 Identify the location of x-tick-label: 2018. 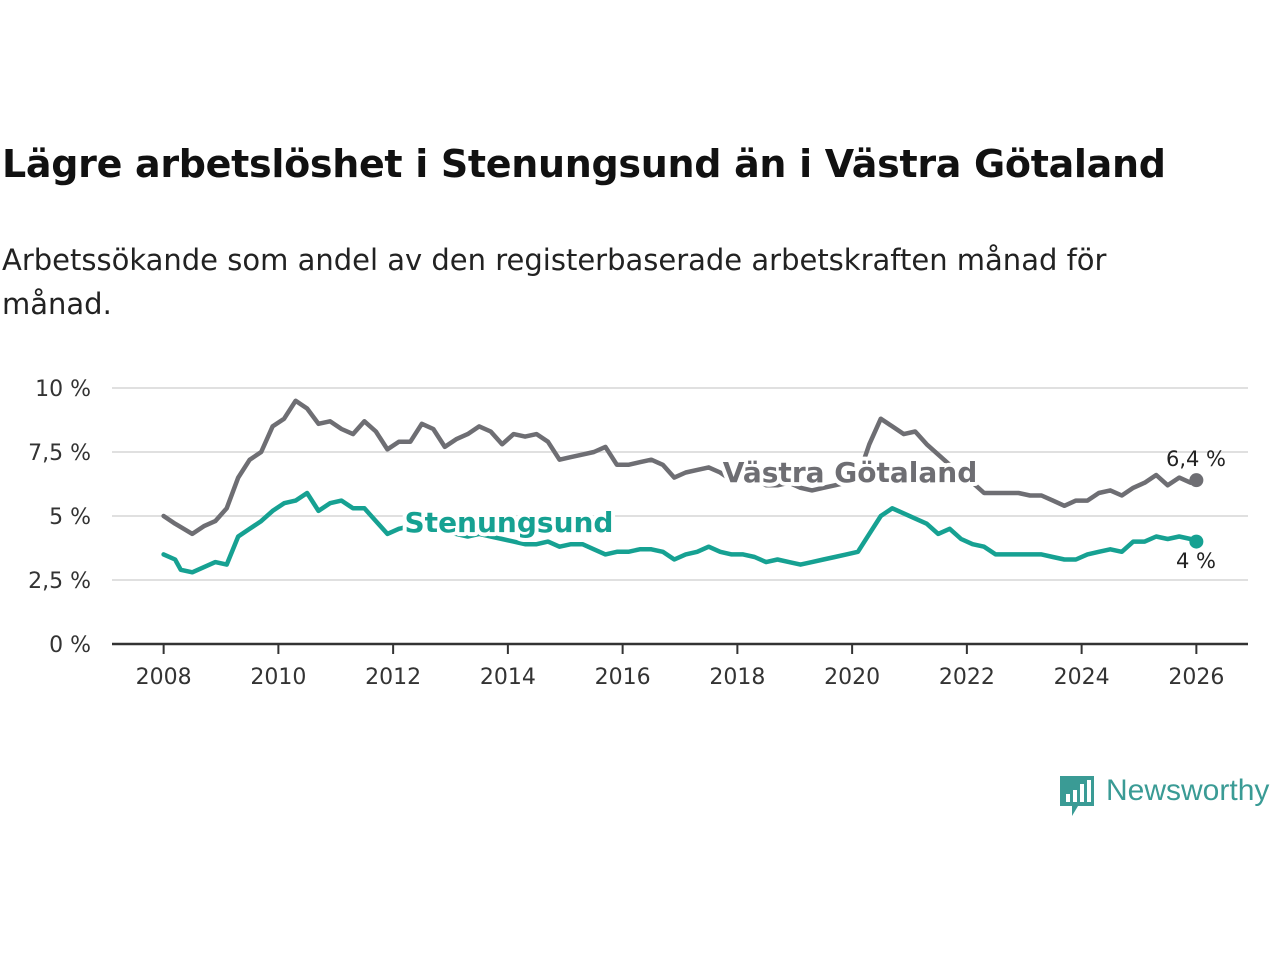
(737, 677).